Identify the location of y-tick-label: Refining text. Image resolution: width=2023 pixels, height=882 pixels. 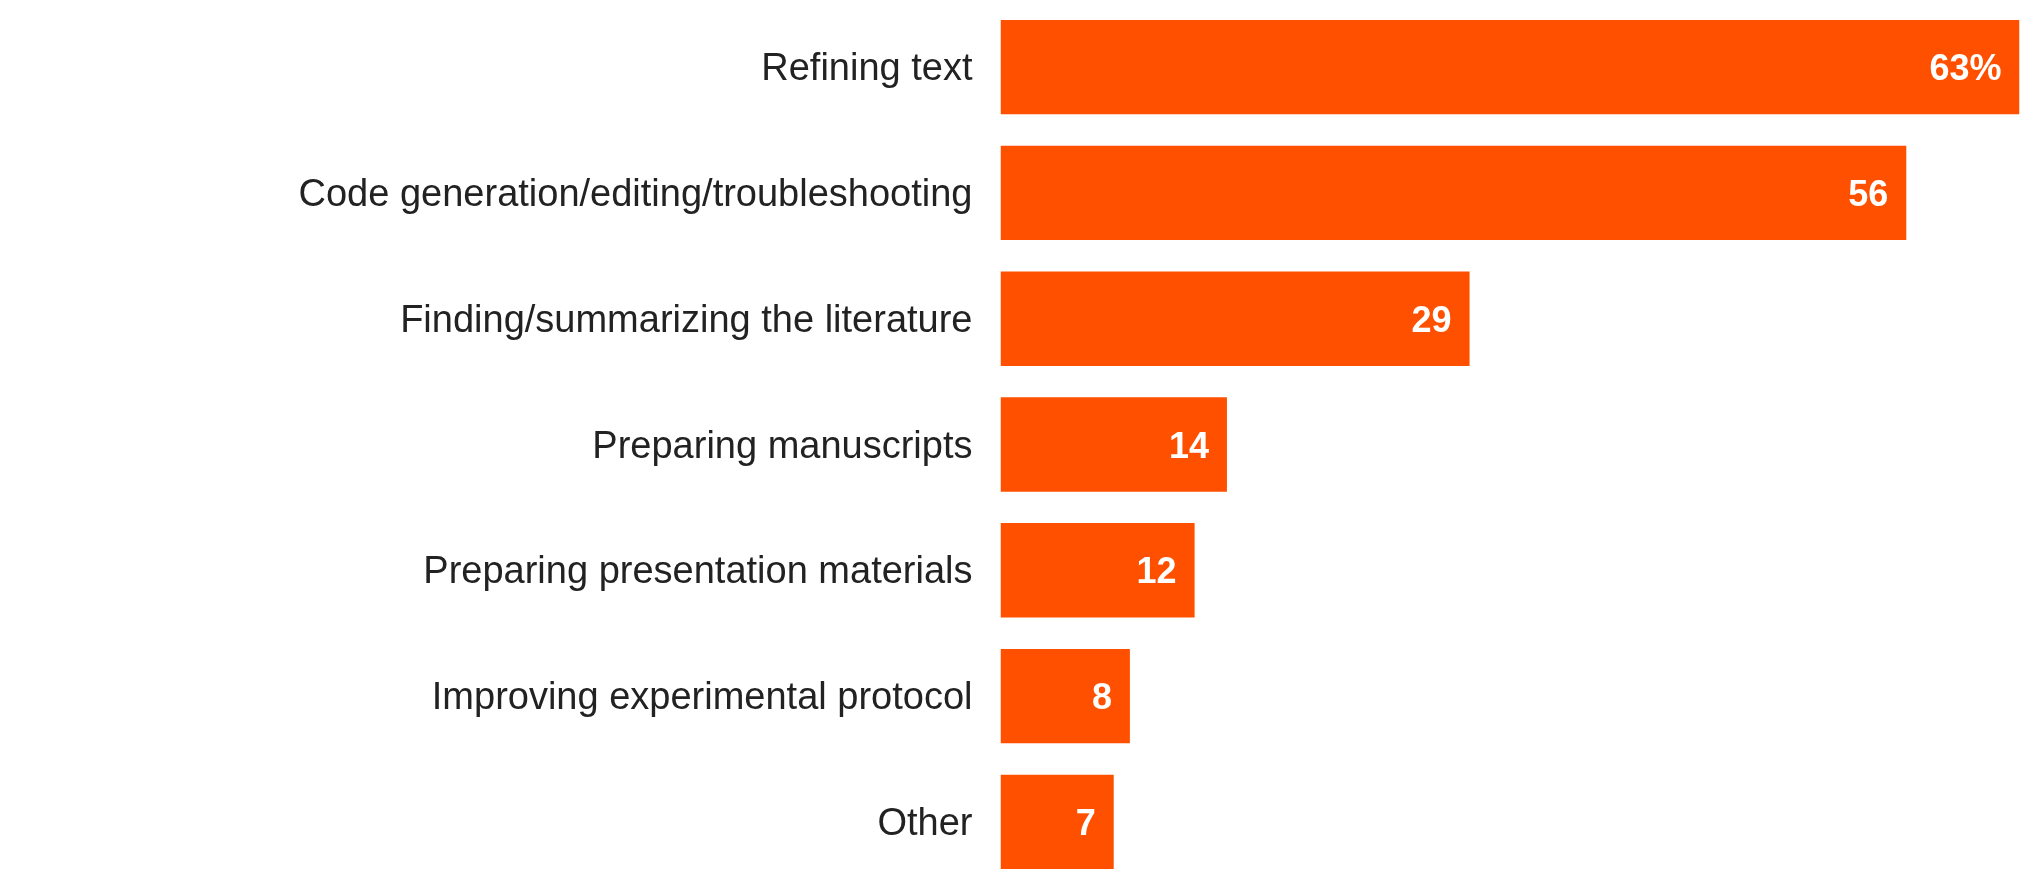
(867, 67).